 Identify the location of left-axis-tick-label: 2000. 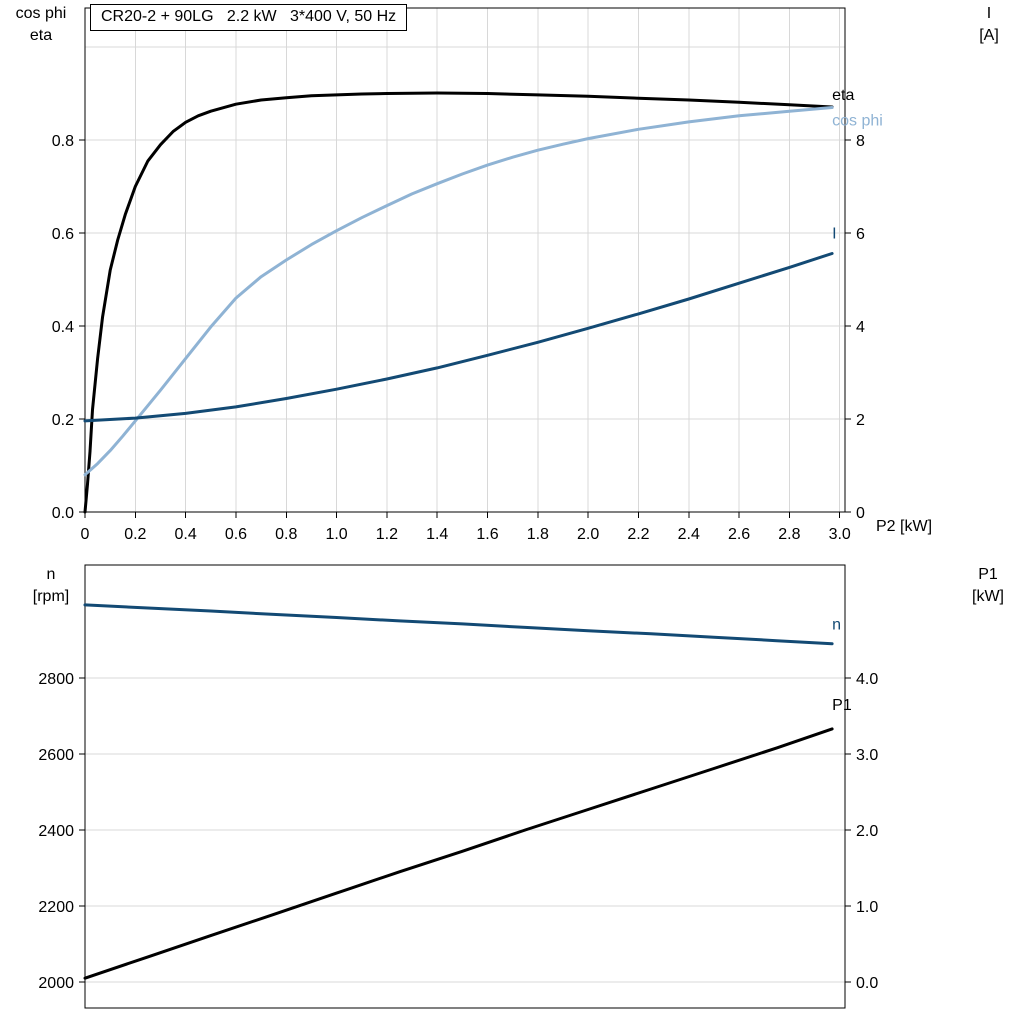
(56, 983).